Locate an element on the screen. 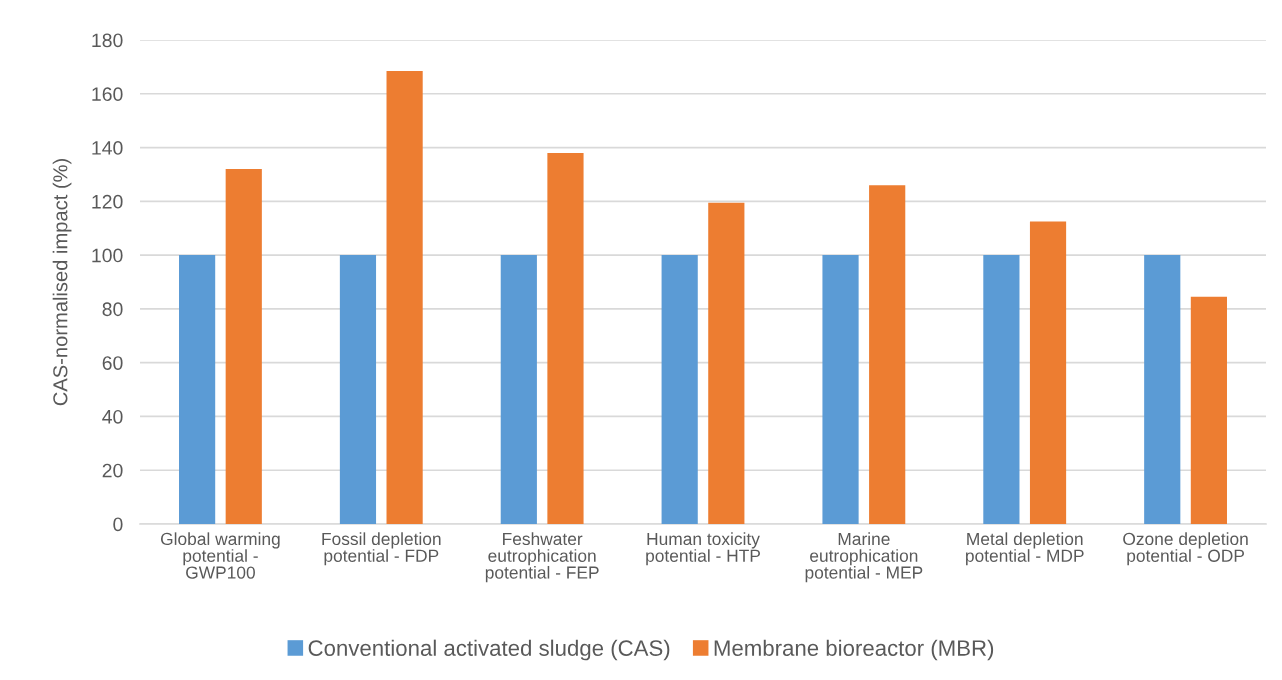 The image size is (1282, 680). x-tick-label: Ozone depletion potential - ODP is located at coordinates (1185, 549).